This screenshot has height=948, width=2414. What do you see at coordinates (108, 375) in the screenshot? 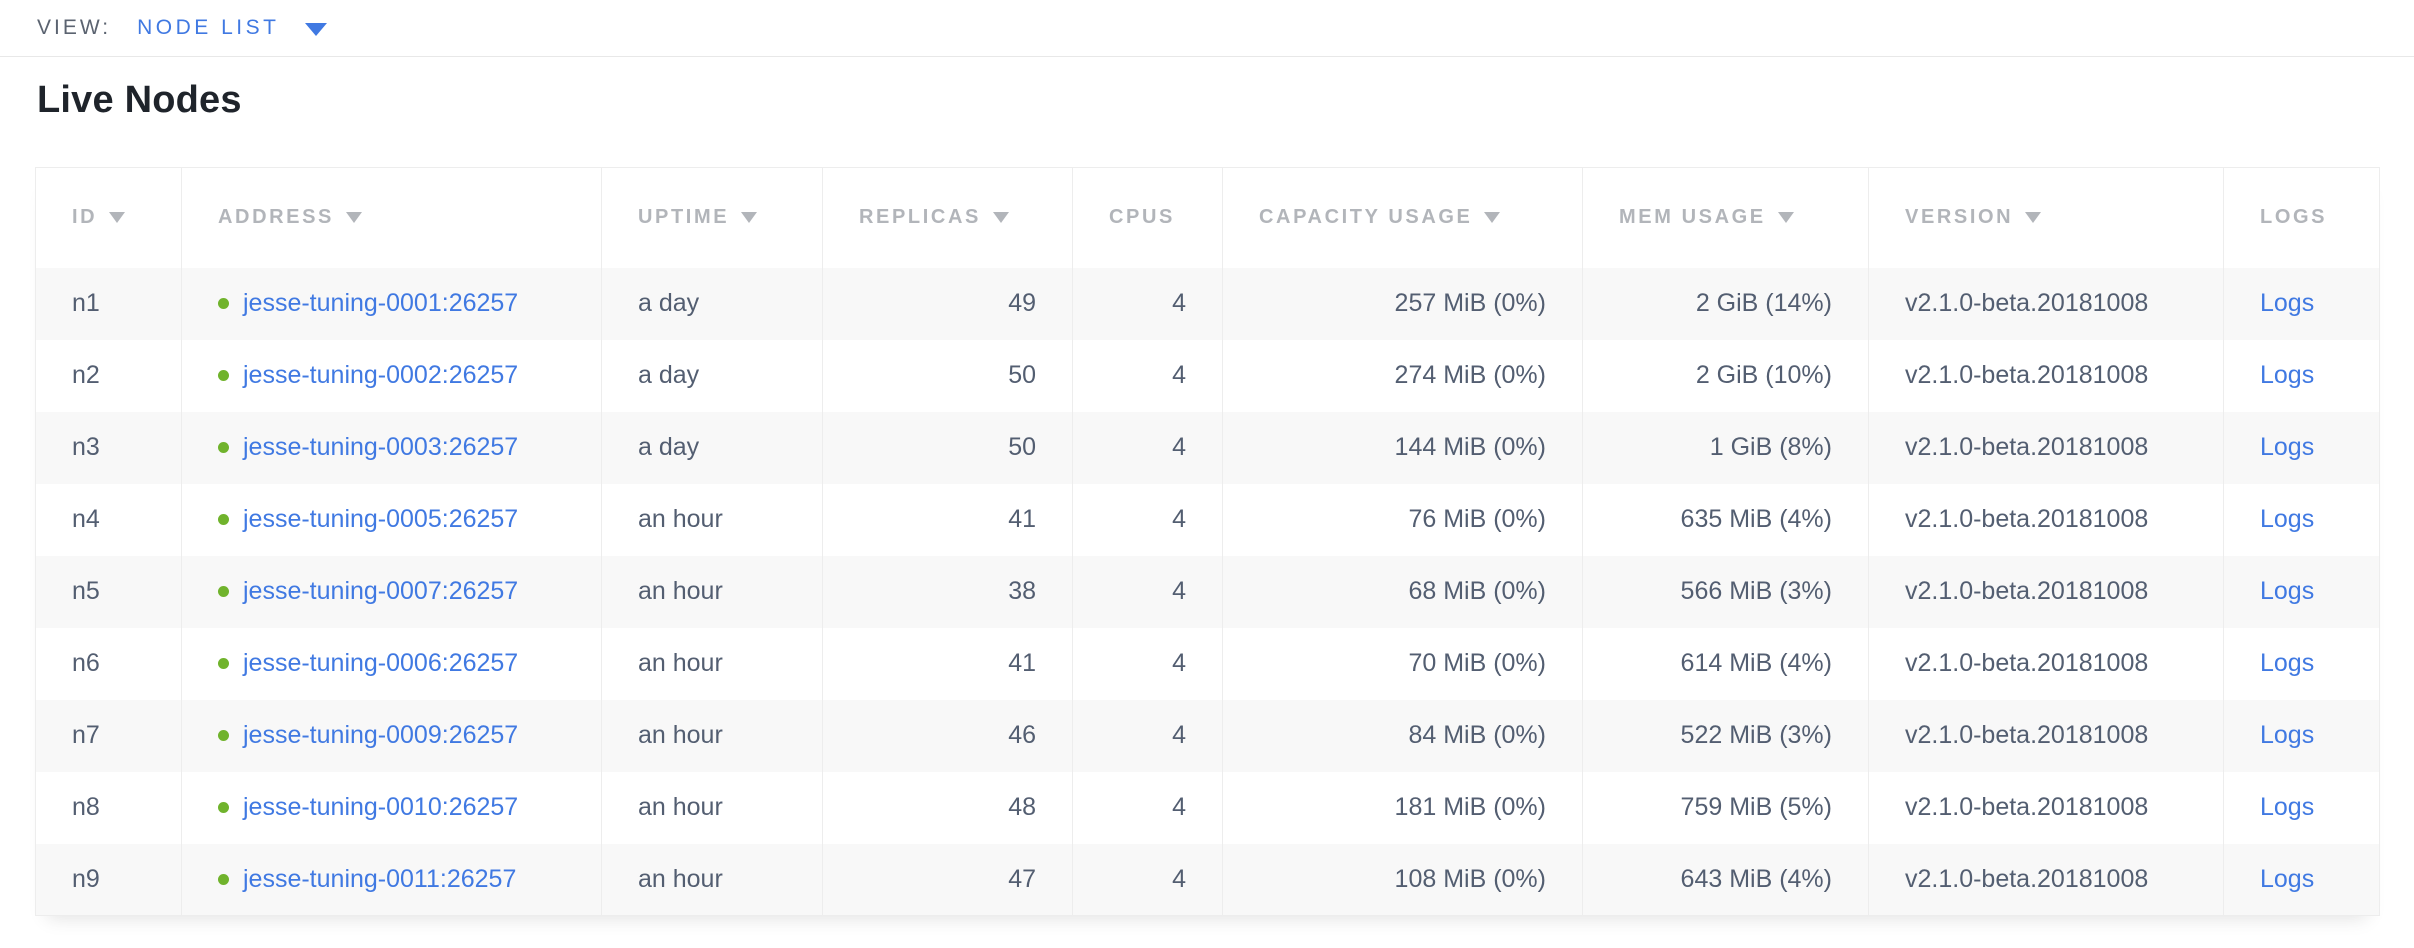
I see `cell-id: n2` at bounding box center [108, 375].